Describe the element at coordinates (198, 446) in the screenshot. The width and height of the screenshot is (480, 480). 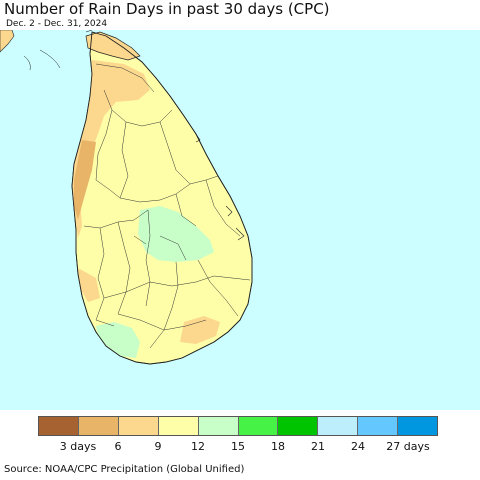
I see `legend-label: 12` at that location.